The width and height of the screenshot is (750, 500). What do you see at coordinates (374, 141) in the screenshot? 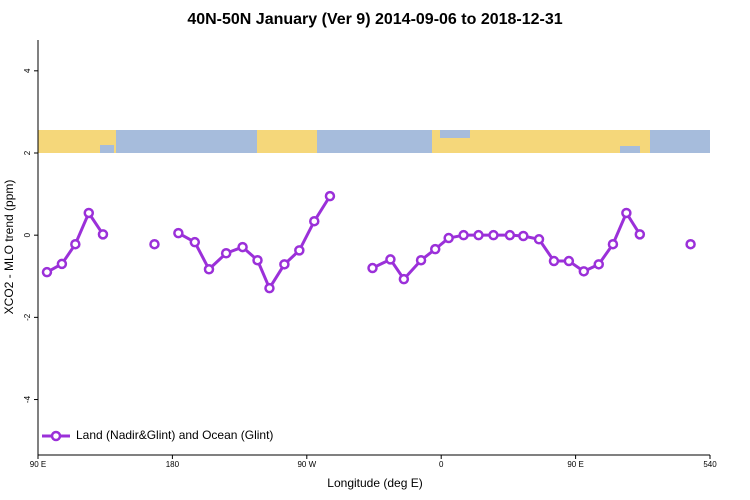
I see `map-strip` at bounding box center [374, 141].